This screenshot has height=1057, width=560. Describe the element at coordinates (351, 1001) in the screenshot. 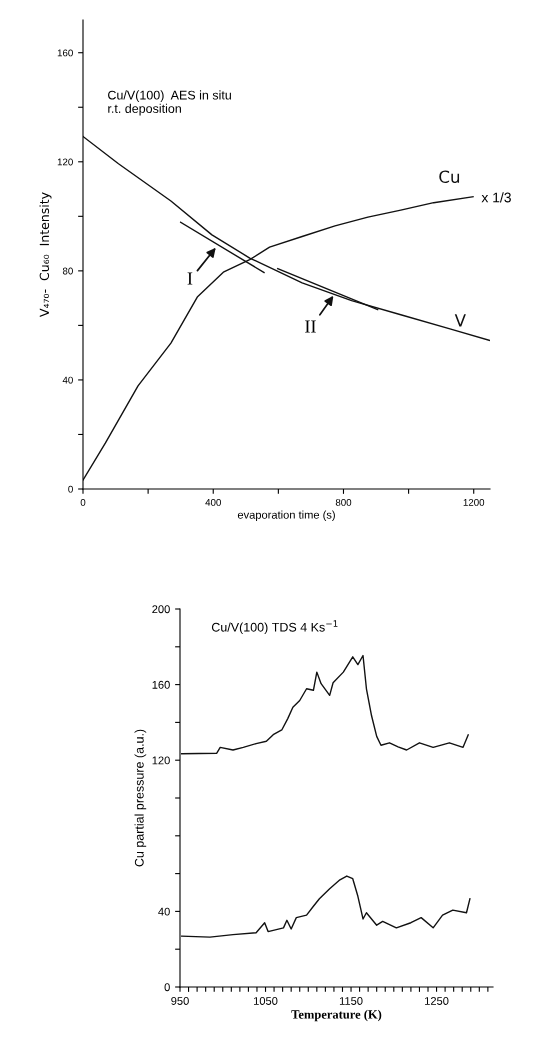

I see `x-tick-label: 1150` at that location.